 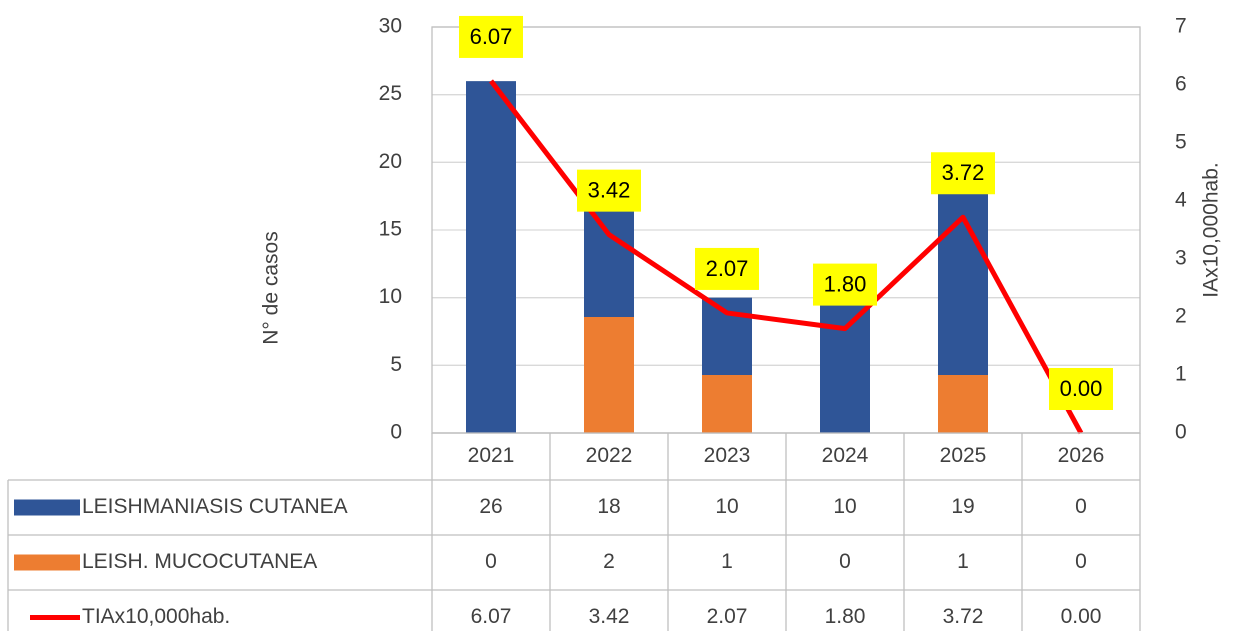 I want to click on legend-label: TIAx10,000hab., so click(x=156, y=616).